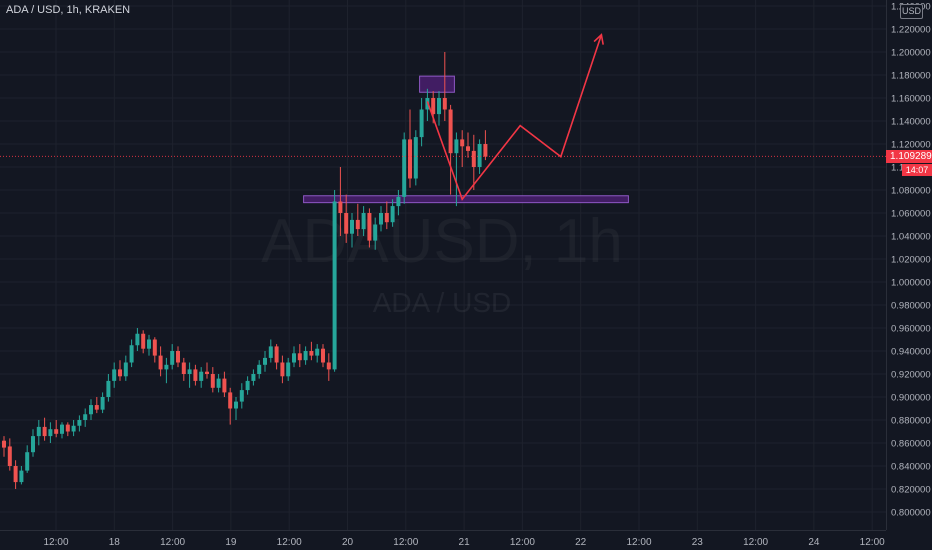 This screenshot has height=550, width=932. Describe the element at coordinates (911, 421) in the screenshot. I see `price-tick-label: 0.880000` at that location.